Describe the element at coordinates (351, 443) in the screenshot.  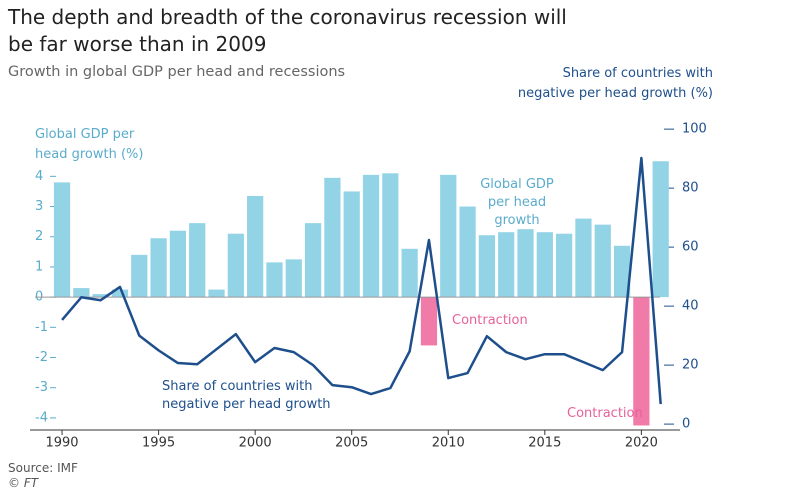
I see `x-tick-label: 2005` at that location.